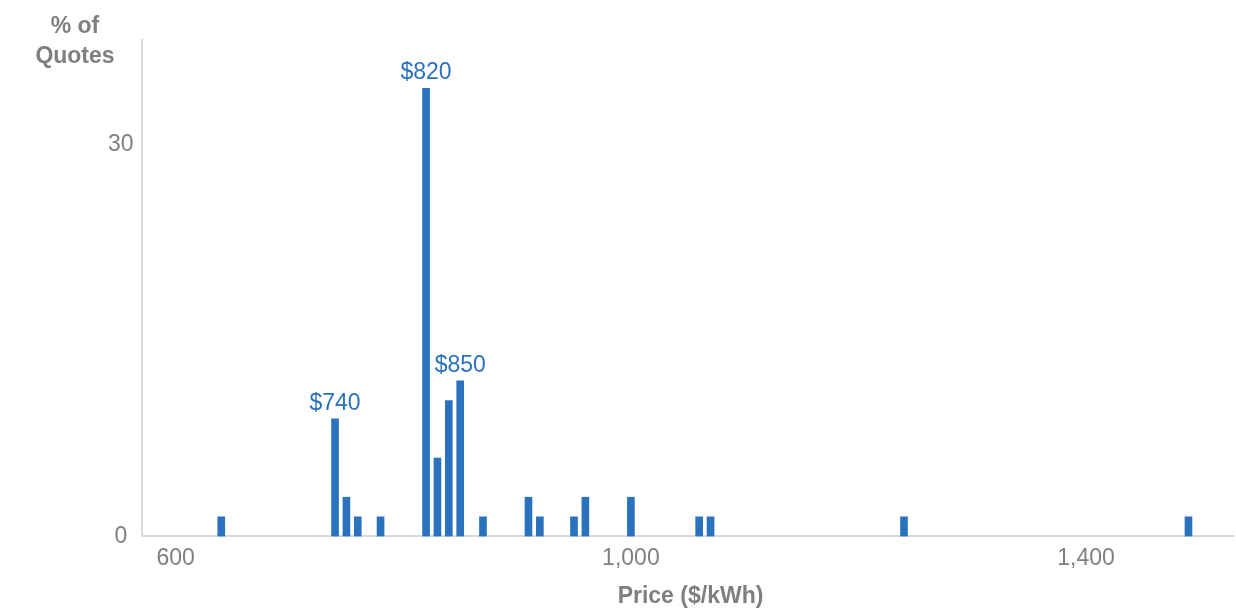 This screenshot has width=1236, height=615. What do you see at coordinates (75, 40) in the screenshot?
I see `y-axis-title: % of Quotes` at bounding box center [75, 40].